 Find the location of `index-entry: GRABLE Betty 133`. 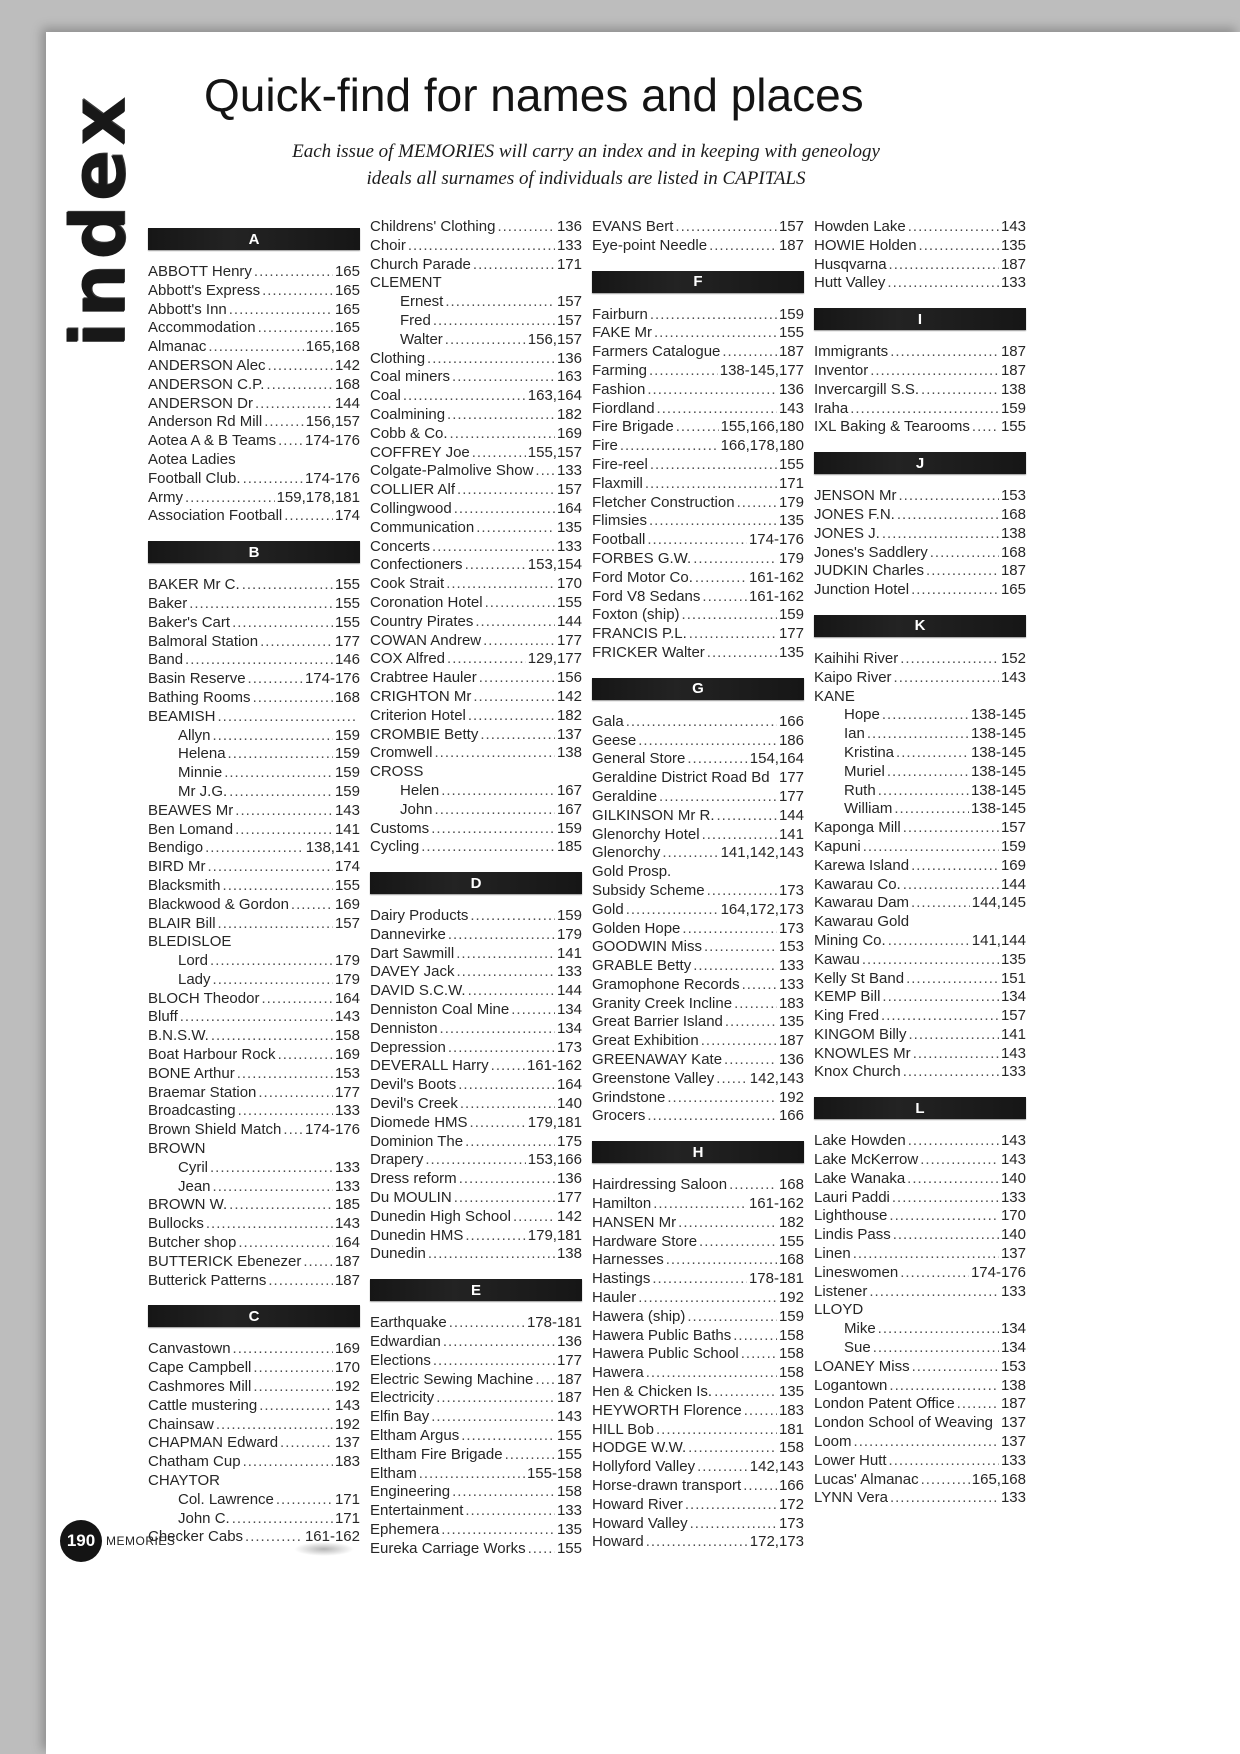

index-entry: GRABLE Betty 133 is located at coordinates (698, 966).